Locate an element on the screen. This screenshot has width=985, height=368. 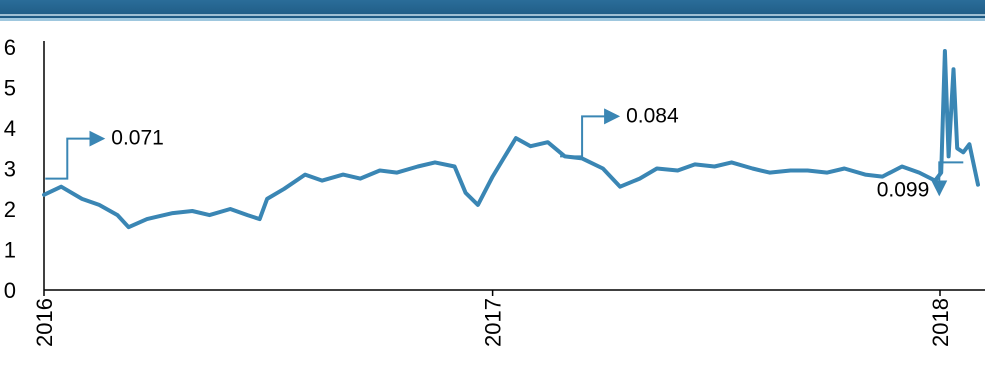
y-tick-label: 4 is located at coordinates (10, 128).